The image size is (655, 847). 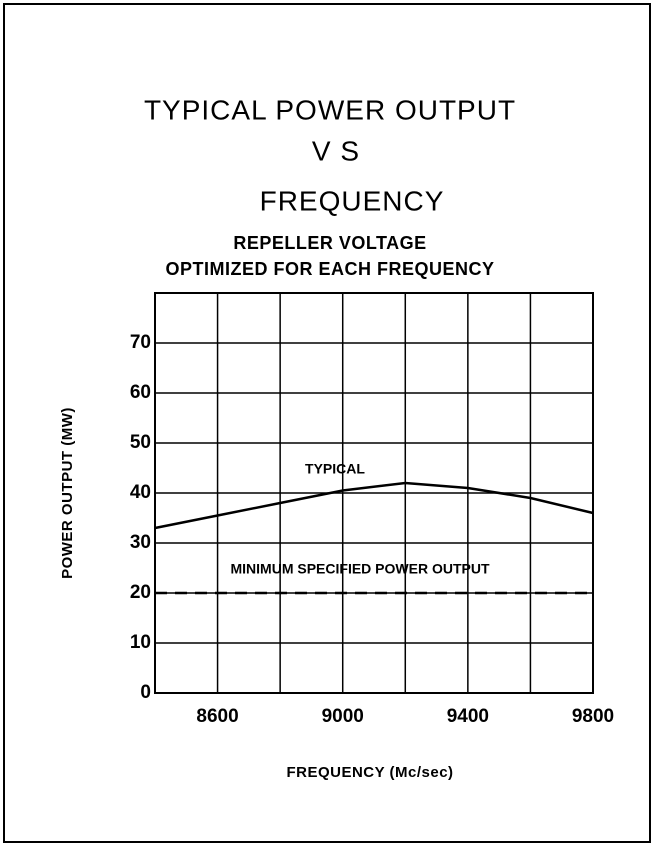 I want to click on chart-title: FREQUENCY, so click(x=352, y=200).